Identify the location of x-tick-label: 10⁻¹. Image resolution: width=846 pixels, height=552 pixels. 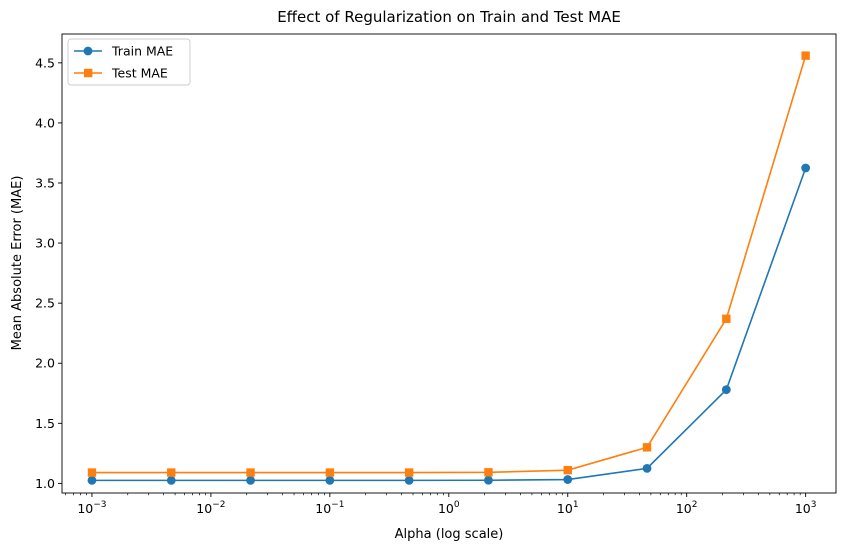
(329, 508).